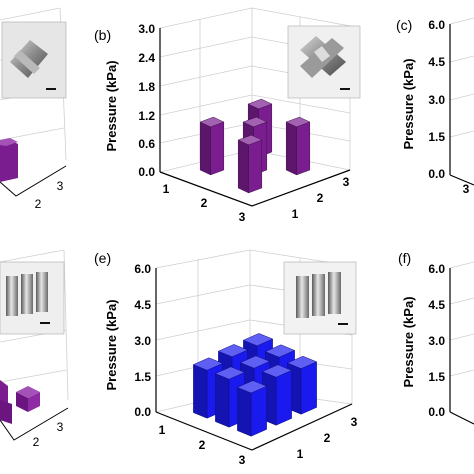  I want to click on panel-e-xtick-3: 3, so click(242, 460).